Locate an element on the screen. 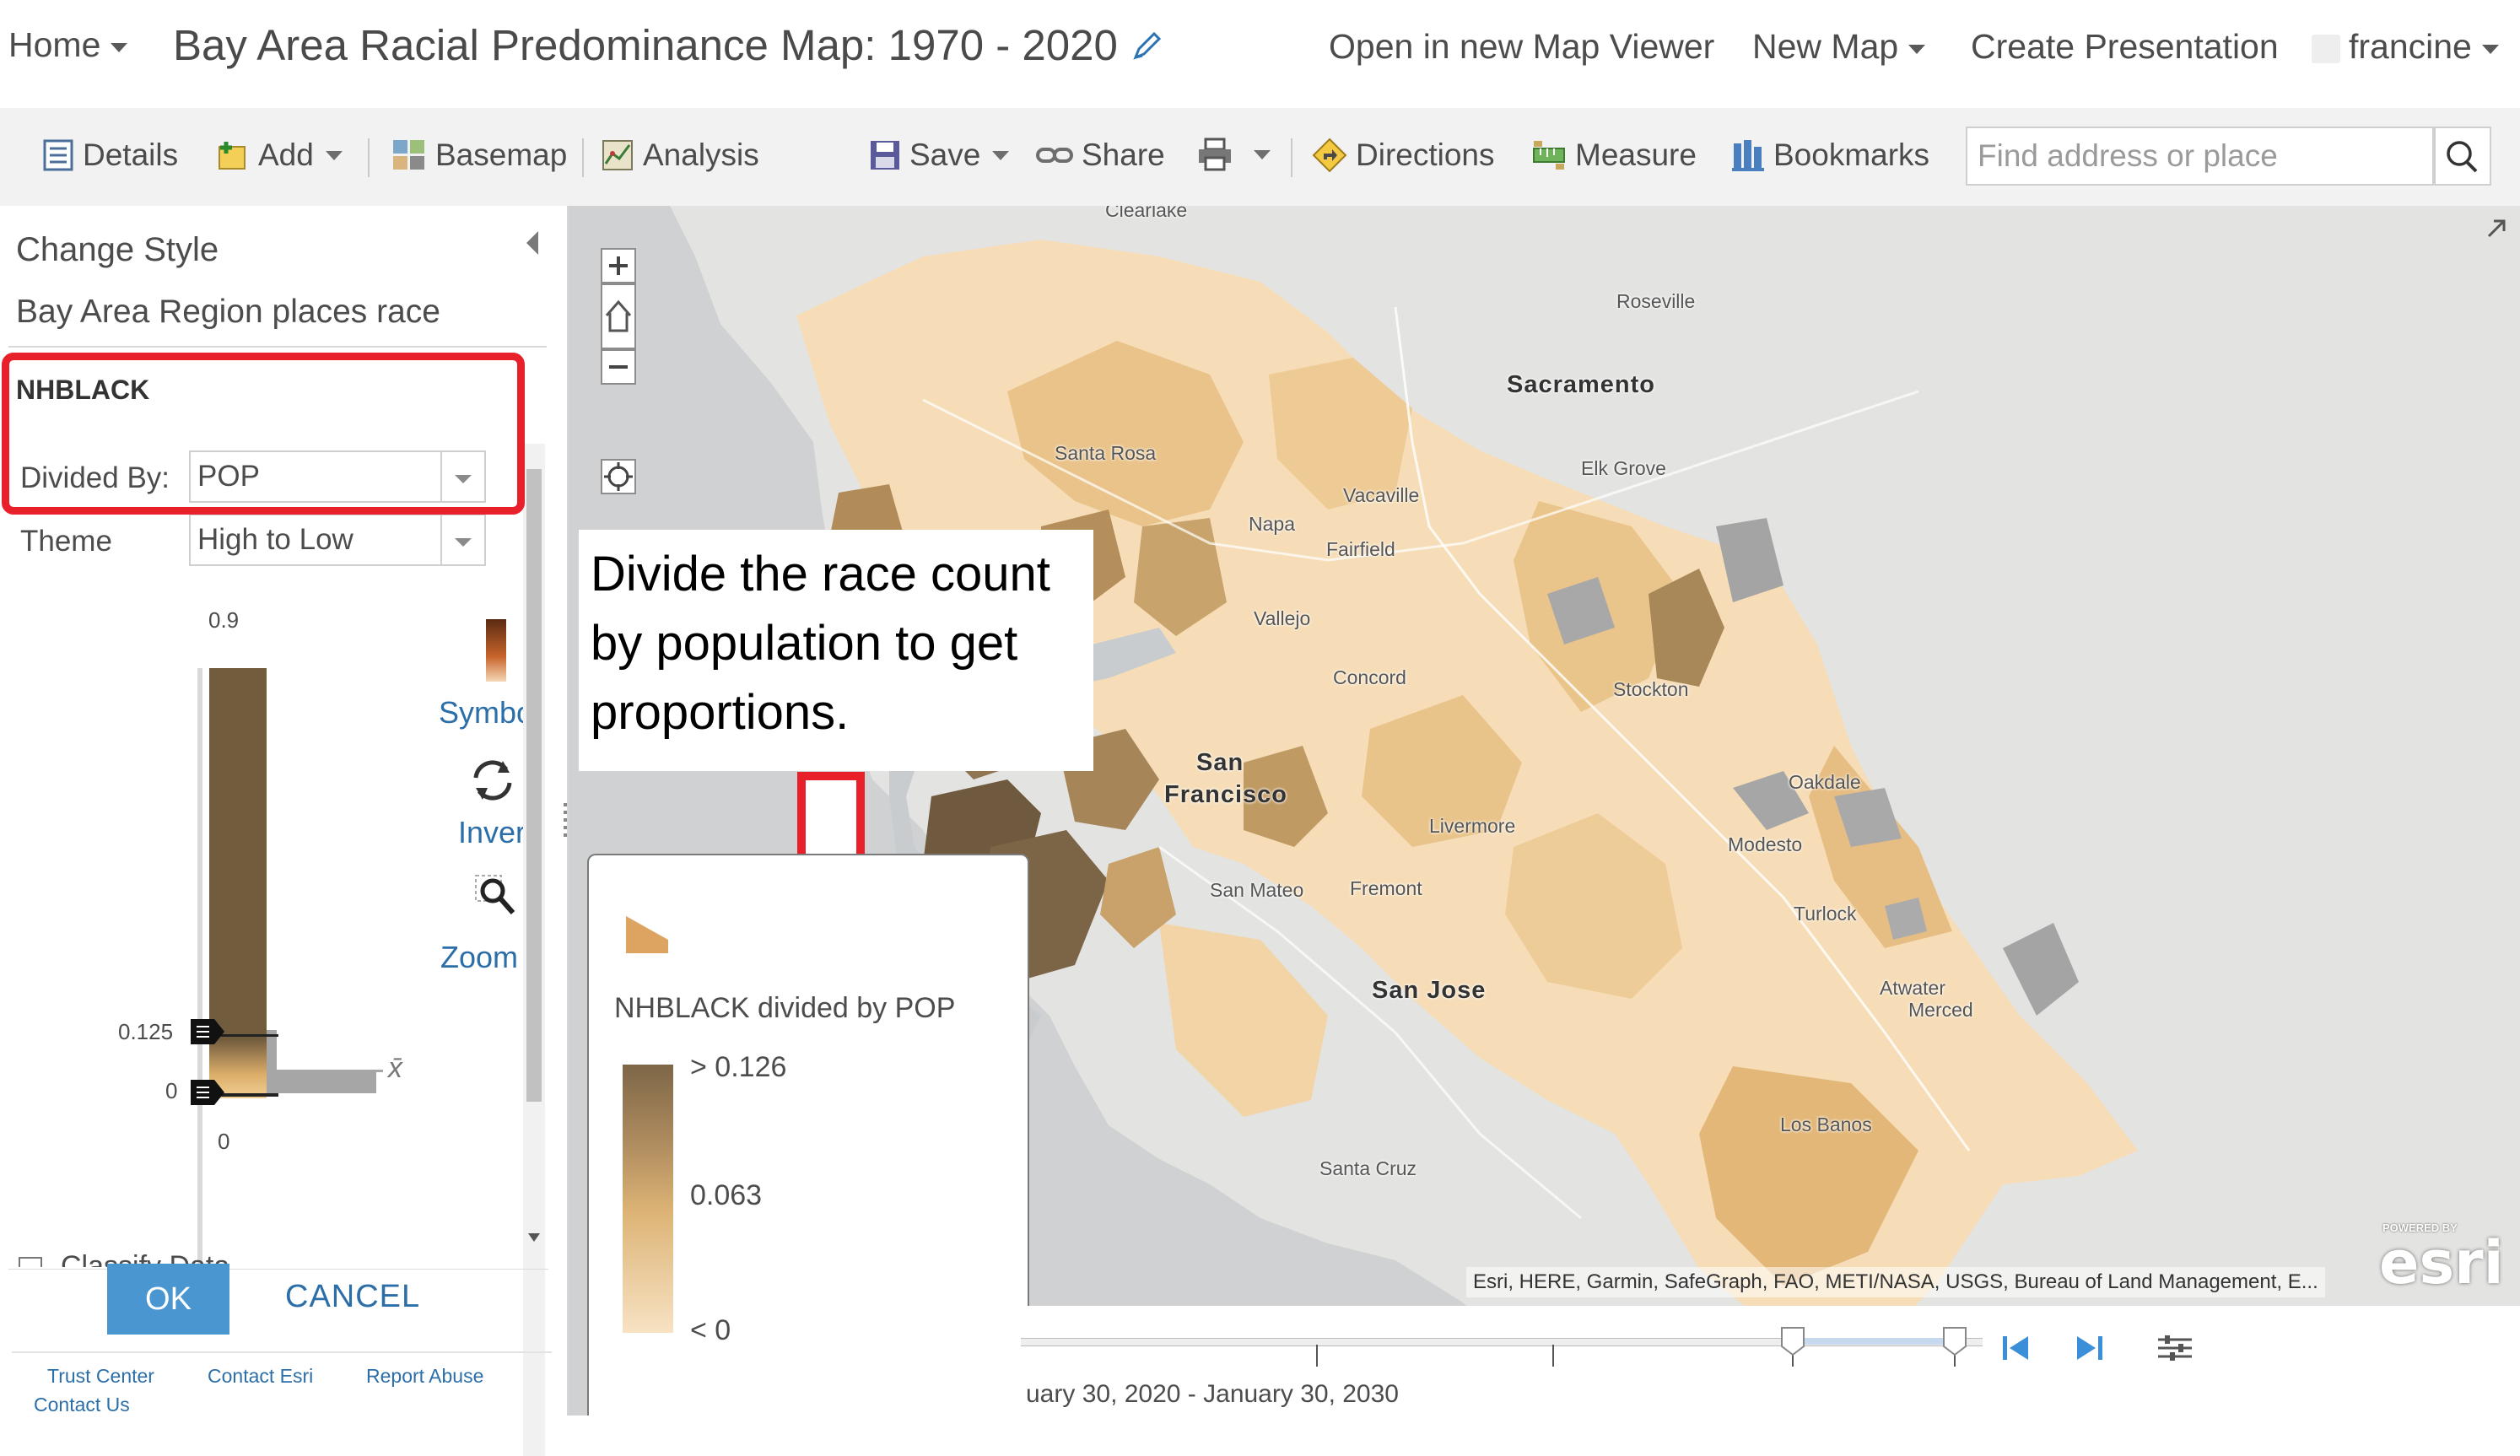  symbols-link: Symbo is located at coordinates (481, 712).